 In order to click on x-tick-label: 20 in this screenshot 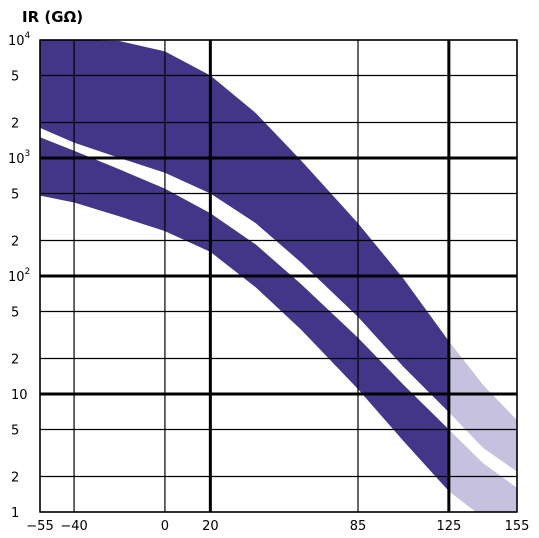, I will do `click(210, 526)`.